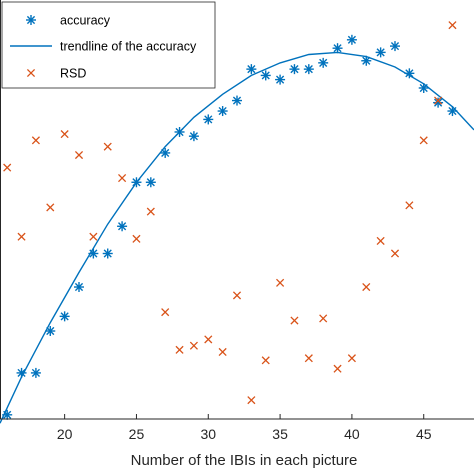 The width and height of the screenshot is (474, 474). What do you see at coordinates (424, 434) in the screenshot?
I see `x-tick-label: 45` at bounding box center [424, 434].